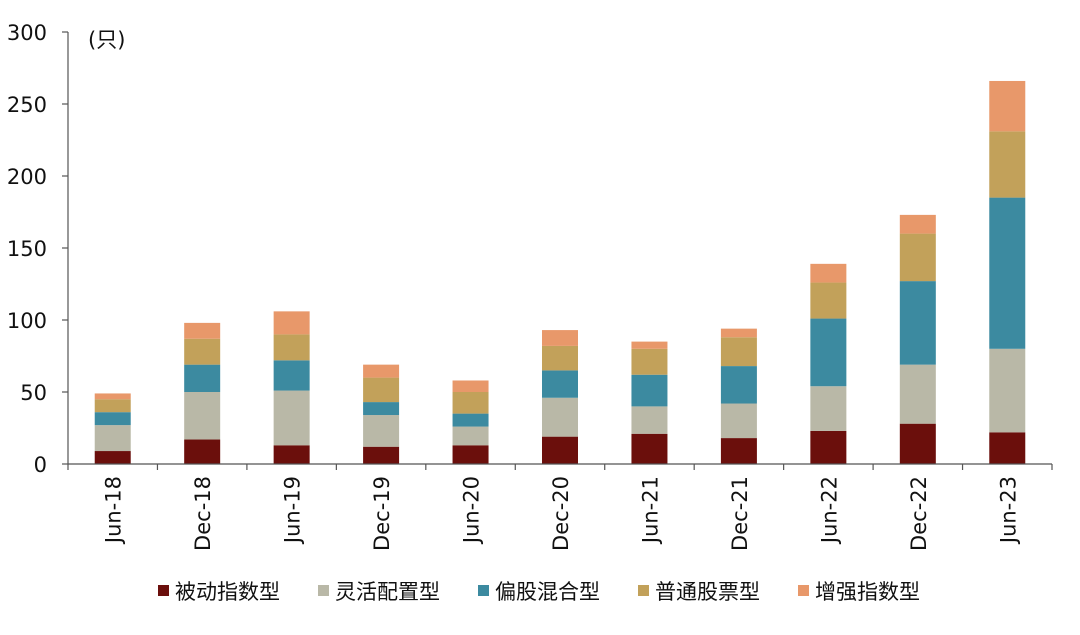 The image size is (1080, 635). I want to click on y-tick-label: 250, so click(27, 105).